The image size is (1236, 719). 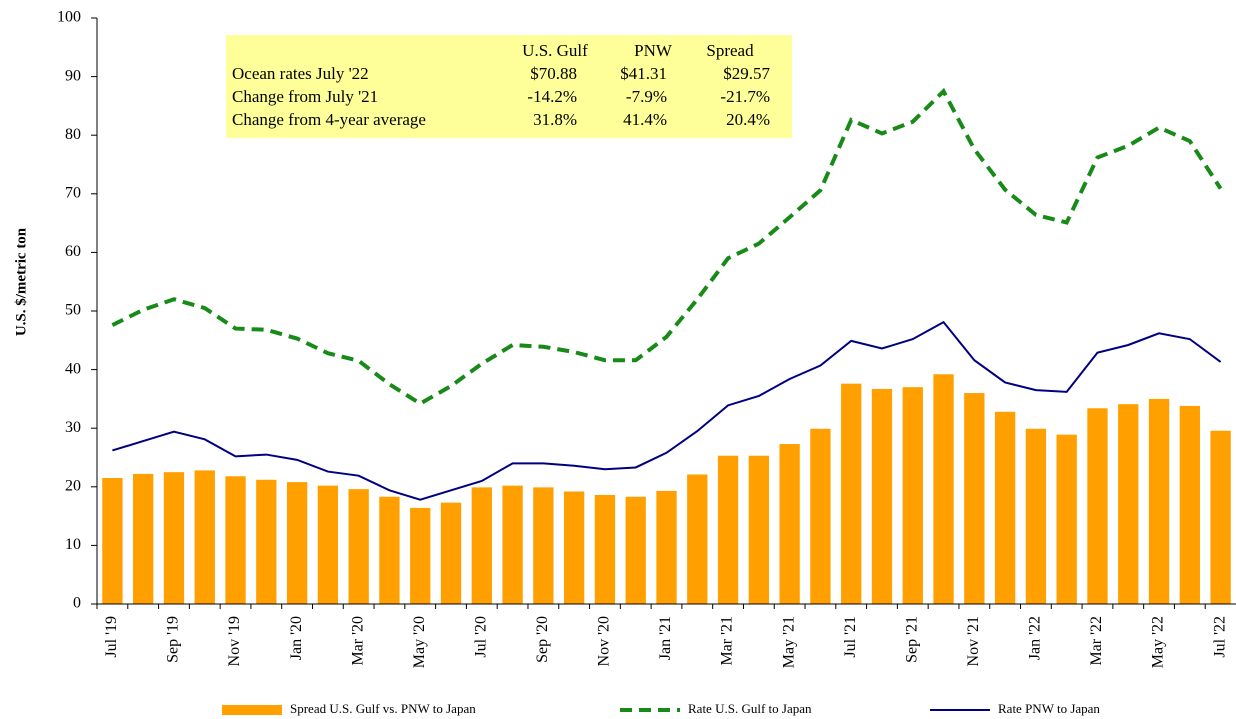 What do you see at coordinates (973, 641) in the screenshot?
I see `x-tick-label: Nov '21` at bounding box center [973, 641].